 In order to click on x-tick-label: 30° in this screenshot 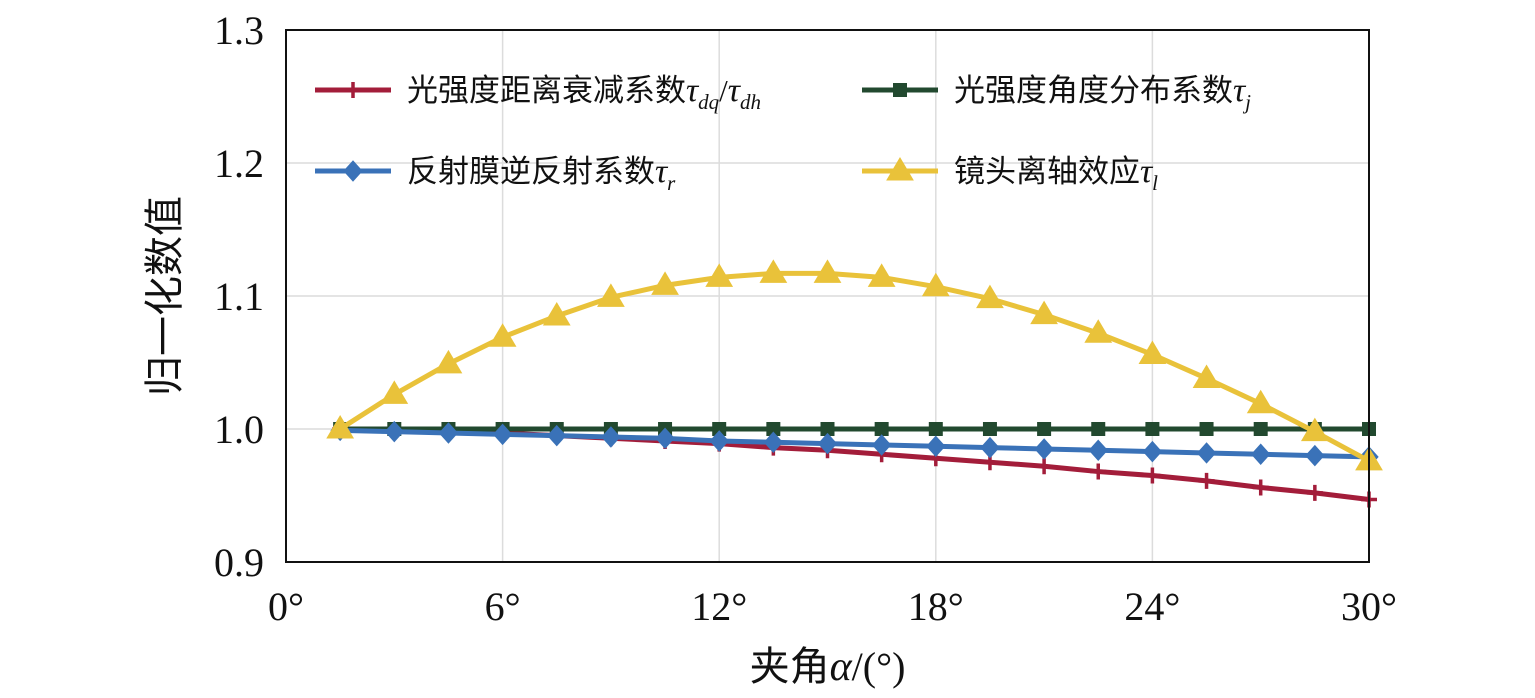, I will do `click(1369, 606)`.